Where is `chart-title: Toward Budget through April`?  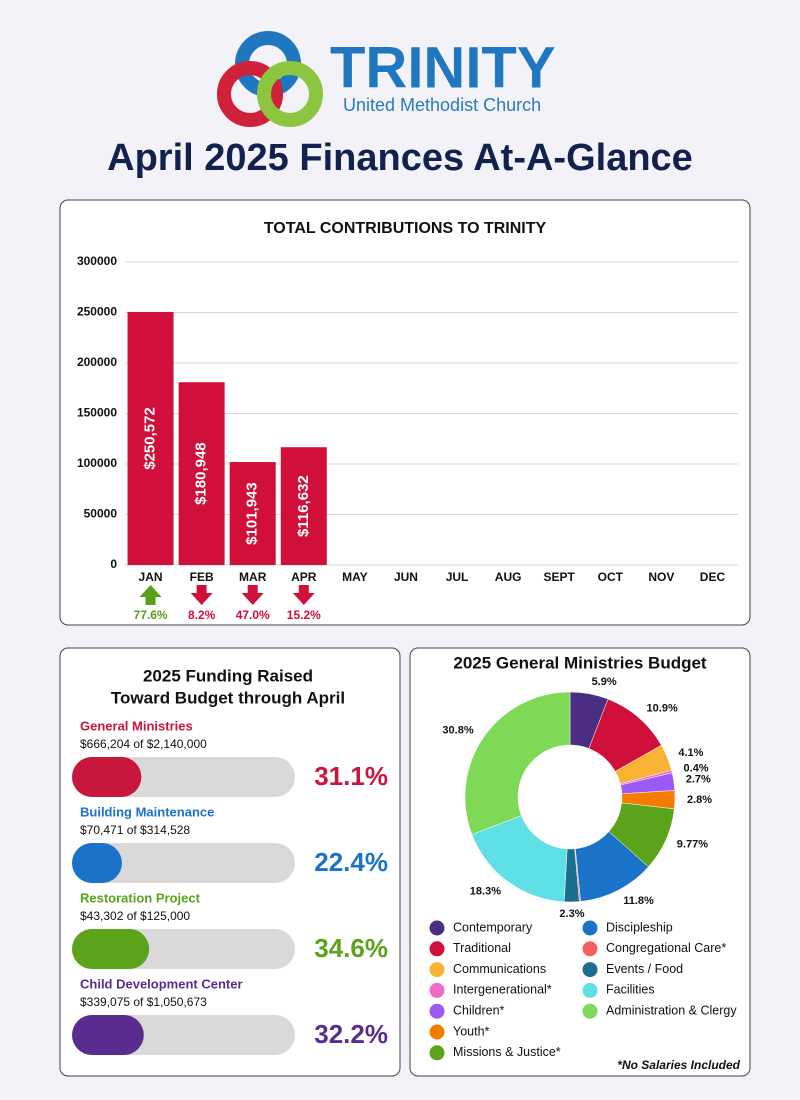 chart-title: Toward Budget through April is located at coordinates (228, 697).